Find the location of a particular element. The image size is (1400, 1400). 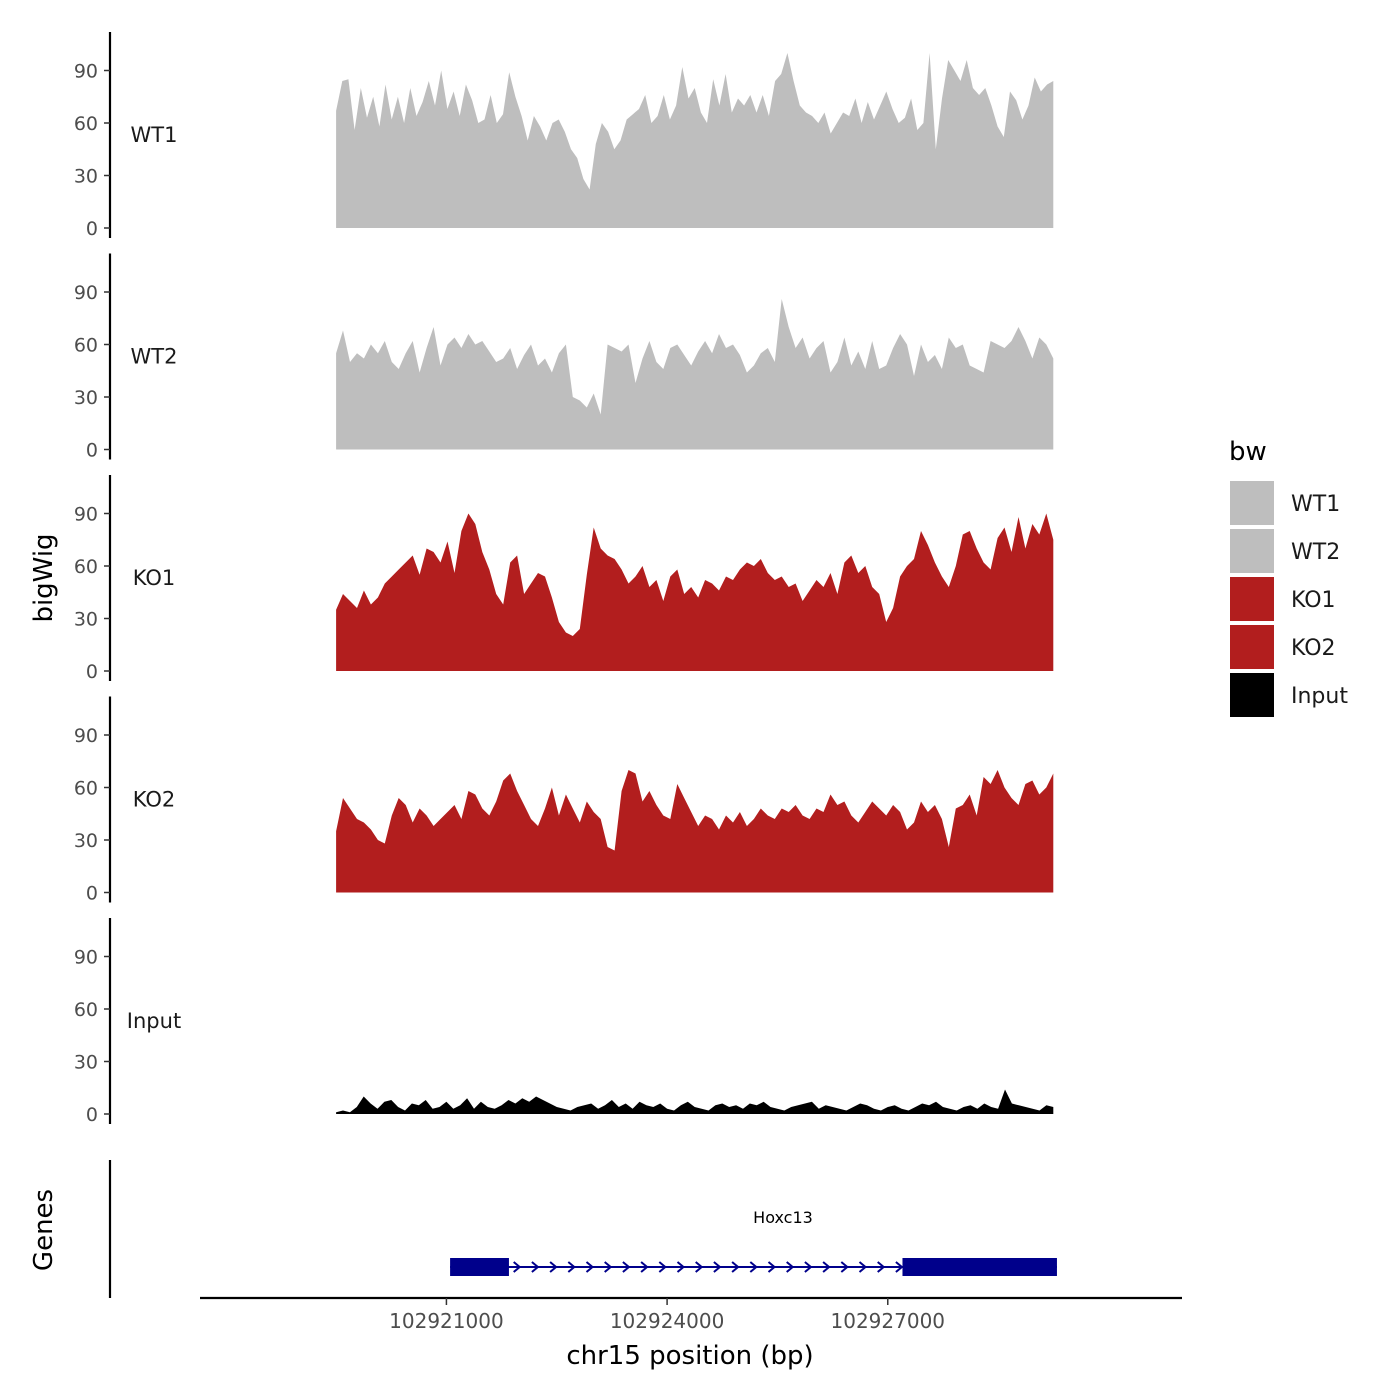

legend-label: KO1 is located at coordinates (1313, 600).